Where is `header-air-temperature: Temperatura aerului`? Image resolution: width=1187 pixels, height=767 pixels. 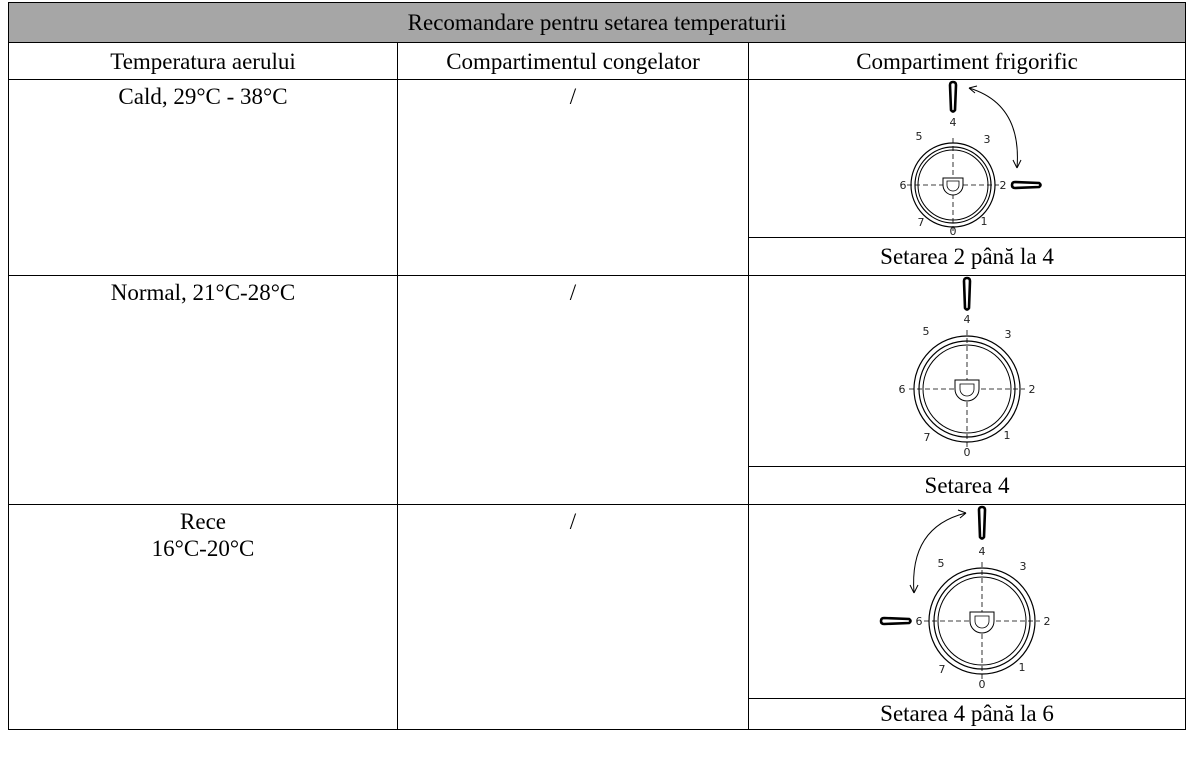 header-air-temperature: Temperatura aerului is located at coordinates (203, 61).